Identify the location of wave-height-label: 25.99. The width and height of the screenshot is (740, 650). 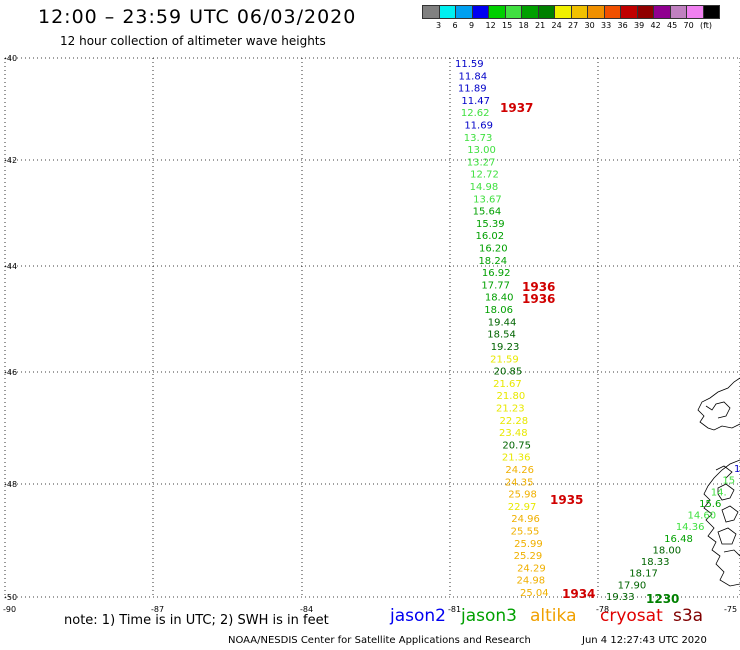
(528, 544).